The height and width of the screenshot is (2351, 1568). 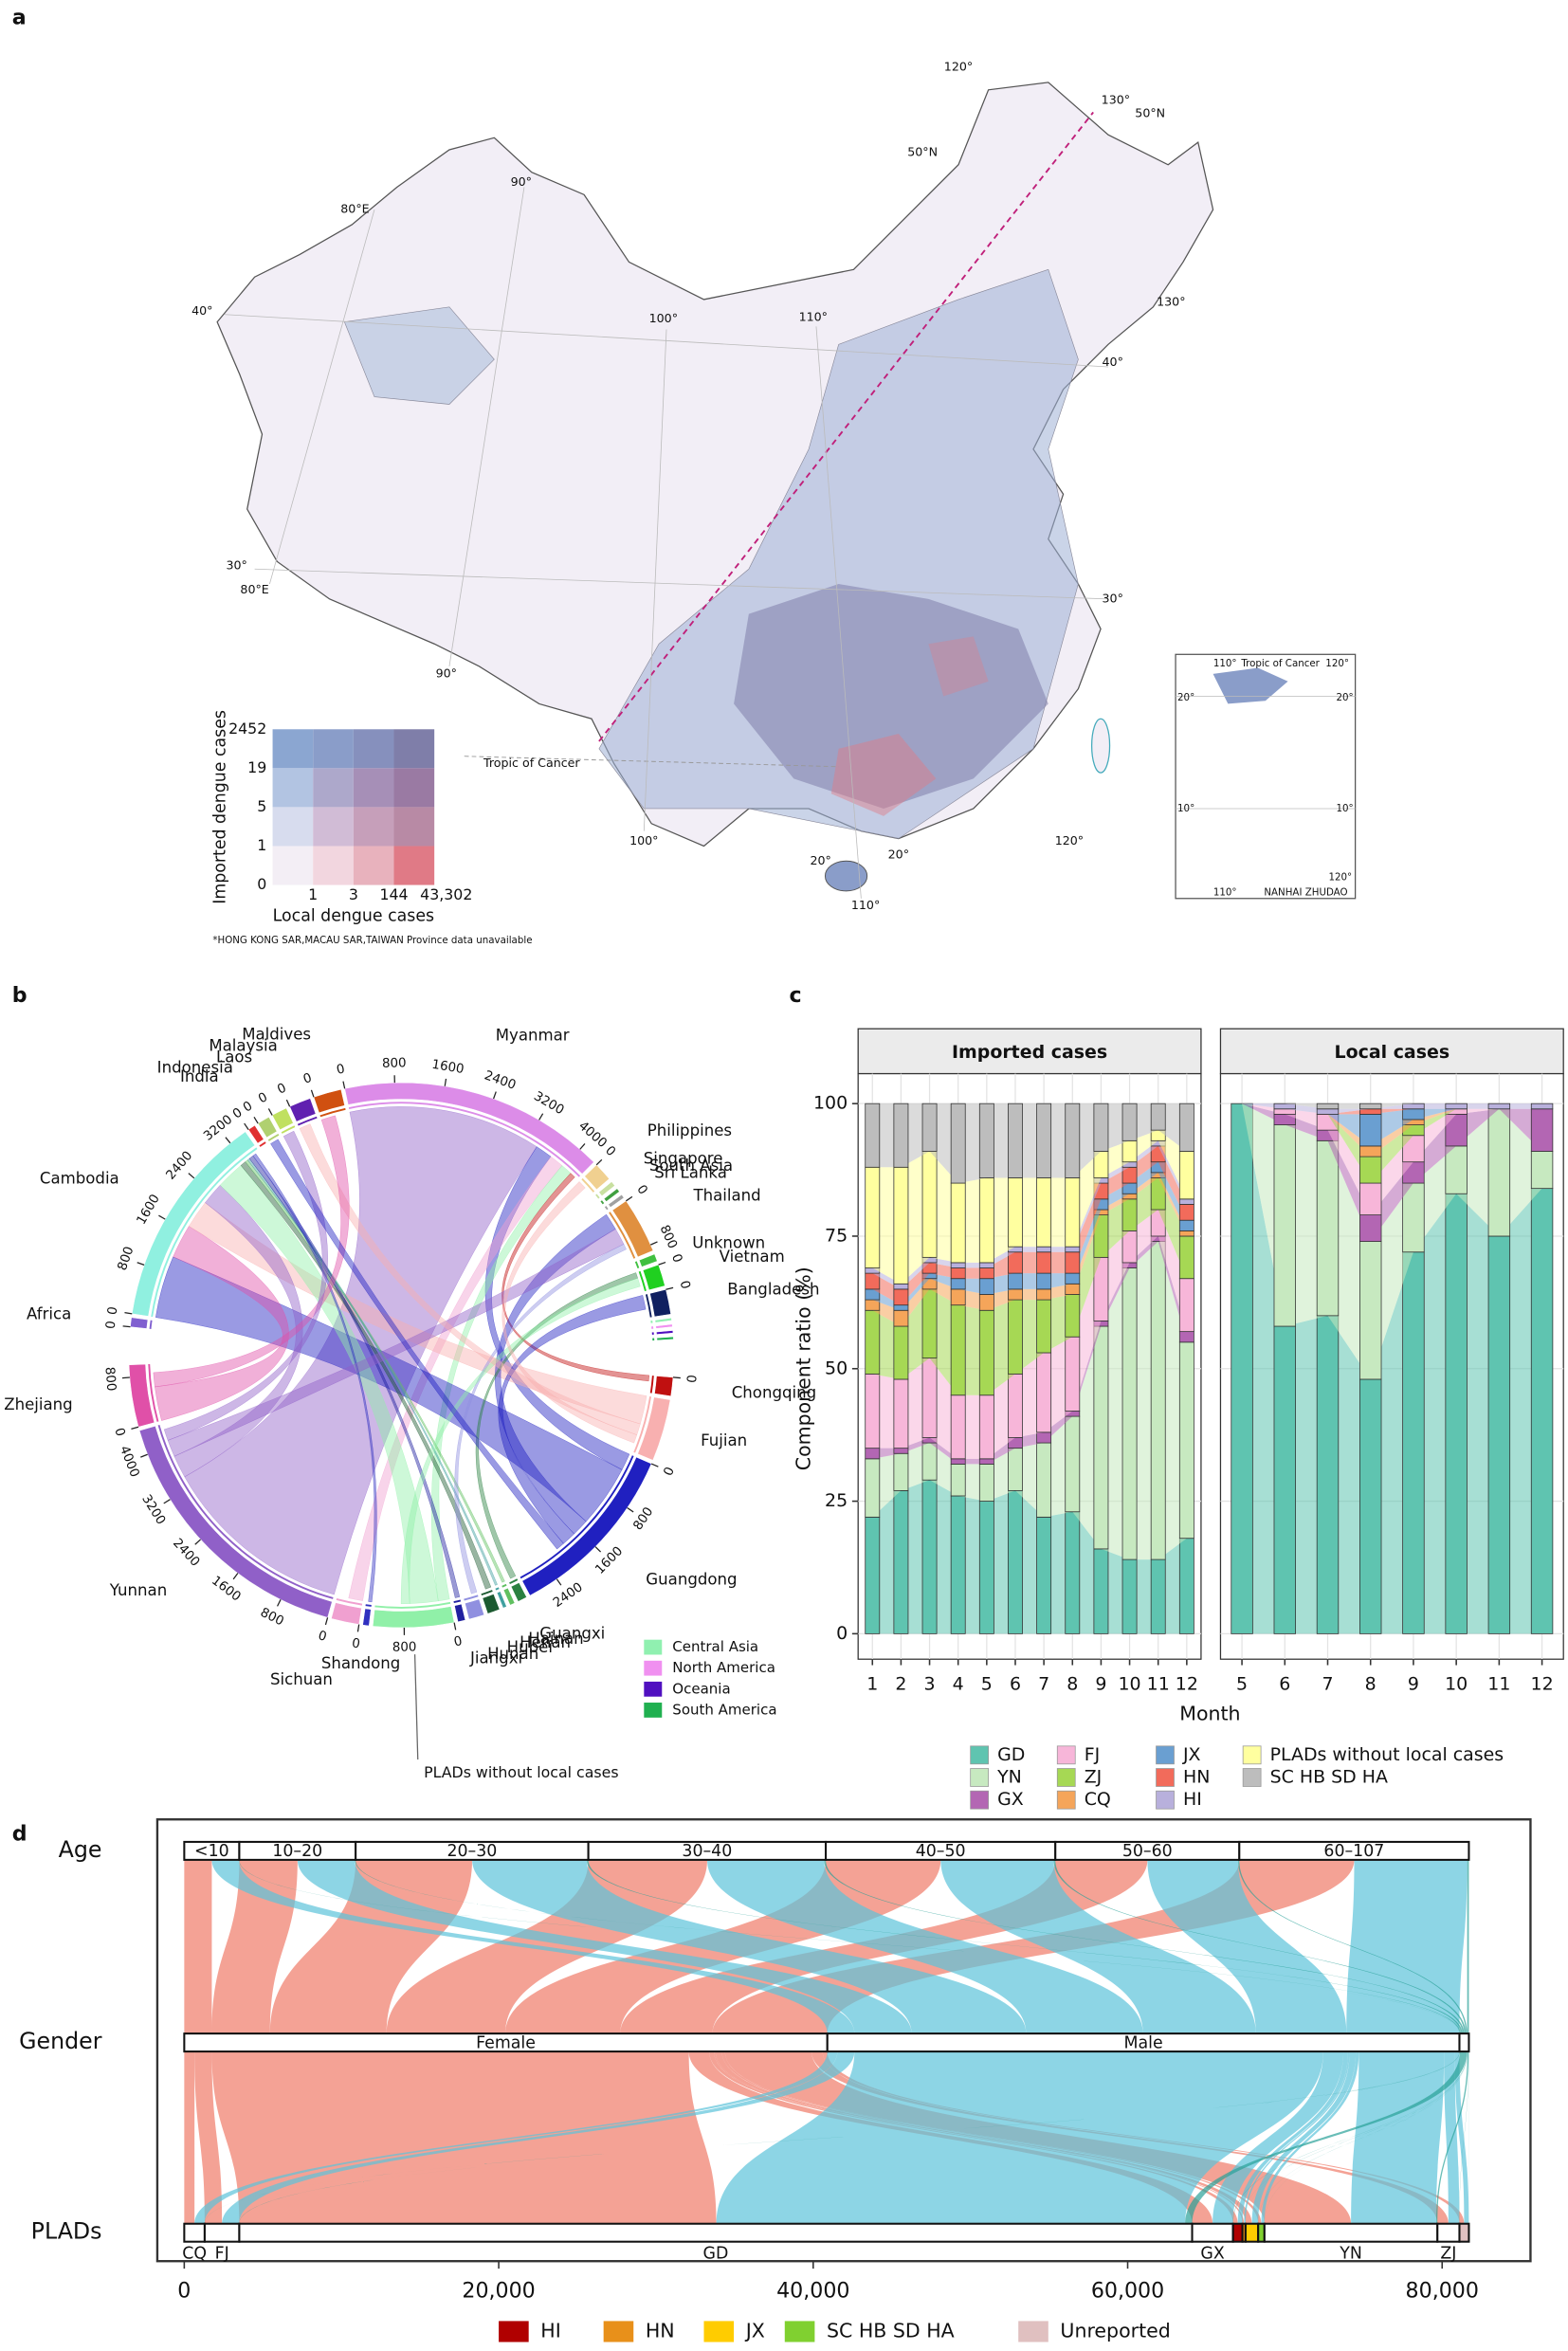 I want to click on facet-title: Local cases, so click(x=1392, y=1053).